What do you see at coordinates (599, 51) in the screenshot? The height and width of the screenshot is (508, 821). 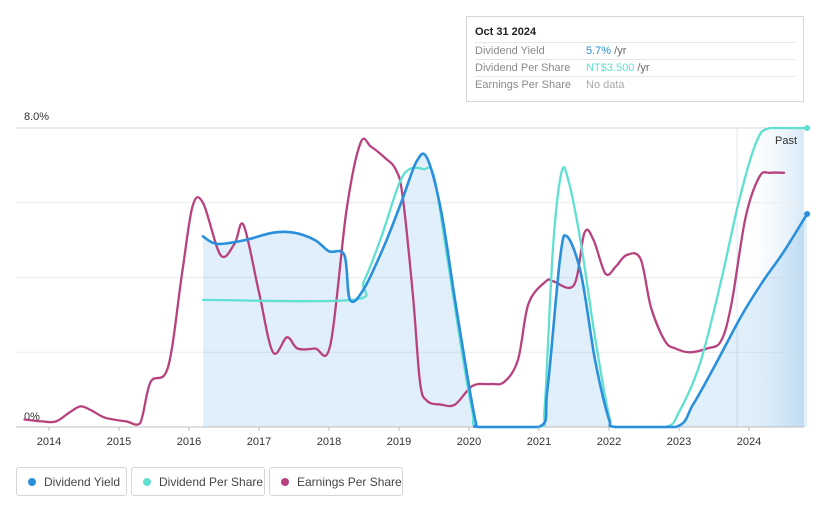 I see `tooltip-value-number: 5.7%` at bounding box center [599, 51].